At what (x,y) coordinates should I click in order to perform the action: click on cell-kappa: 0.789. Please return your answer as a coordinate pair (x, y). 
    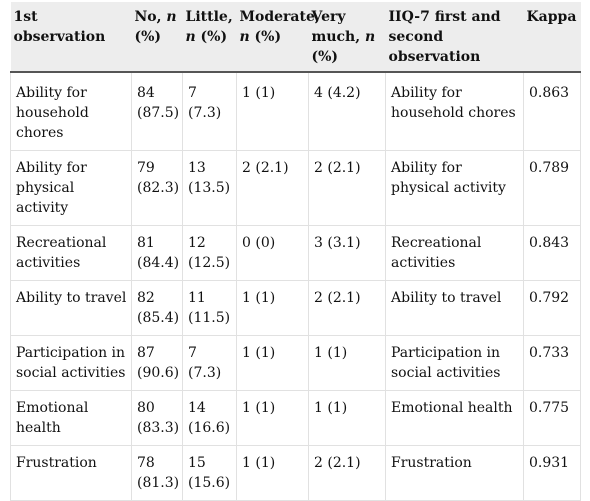
    Looking at the image, I should click on (552, 188).